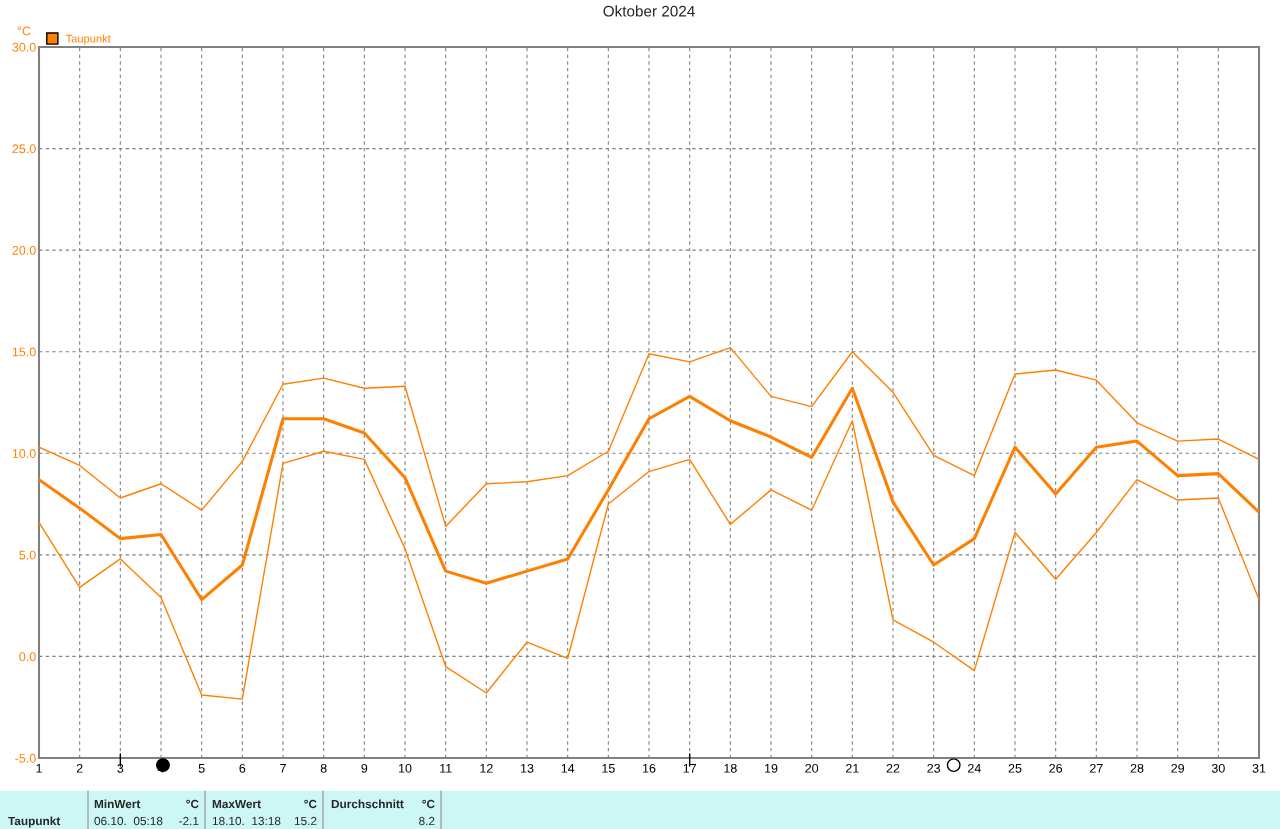 The image size is (1280, 829). Describe the element at coordinates (568, 768) in the screenshot. I see `x-tick-label: 14` at that location.